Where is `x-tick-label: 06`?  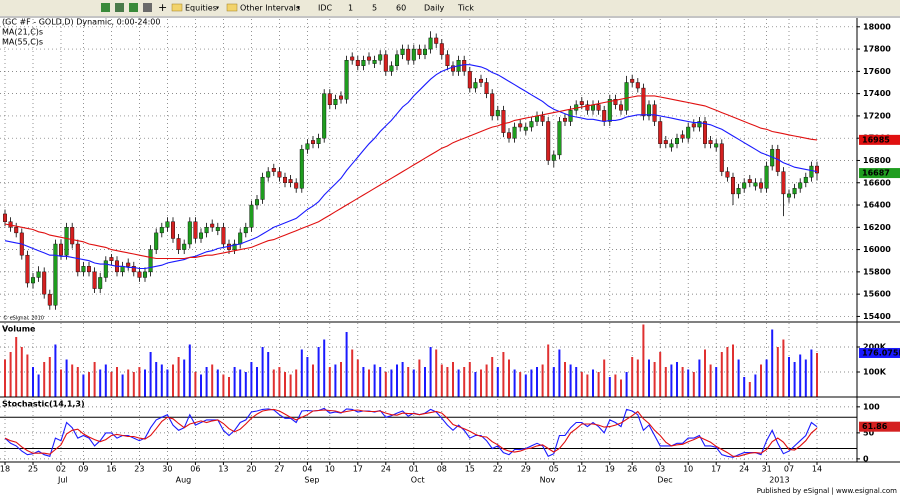
x-tick-label: 06 is located at coordinates (195, 469).